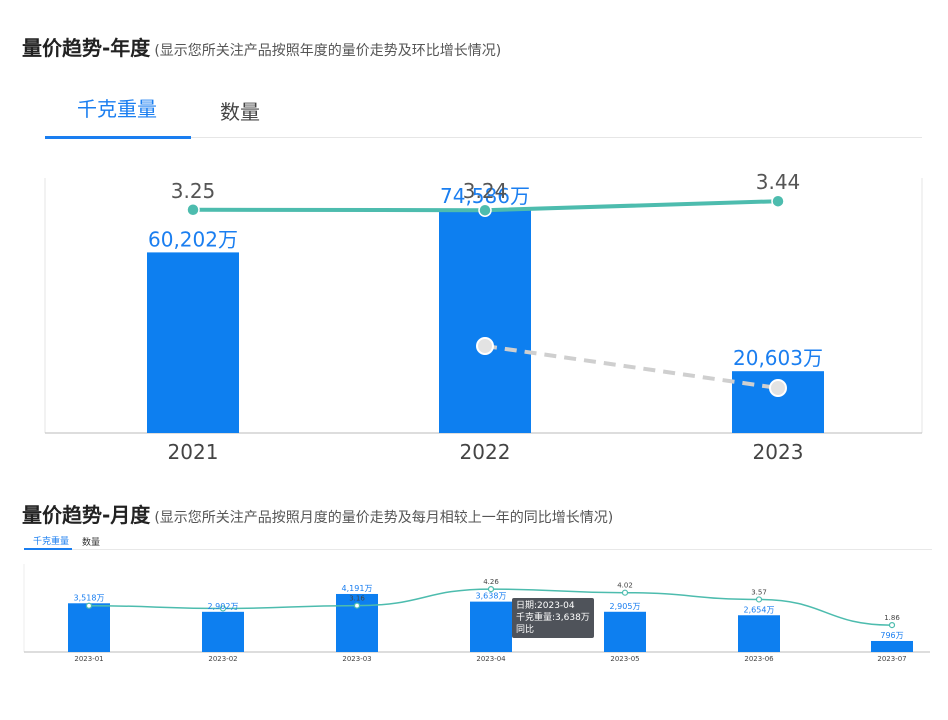 This screenshot has height=720, width=948. I want to click on tooltip-date: 日期:2023-04, so click(545, 606).